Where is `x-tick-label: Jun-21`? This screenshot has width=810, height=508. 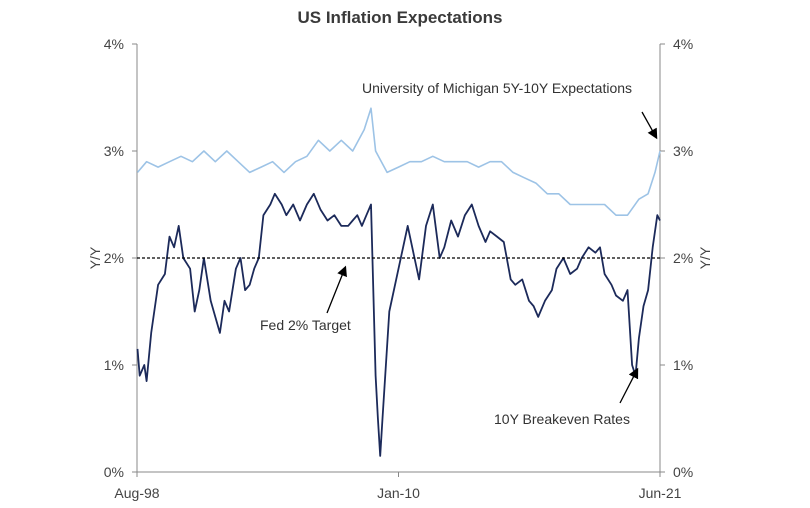
x-tick-label: Jun-21 is located at coordinates (660, 493).